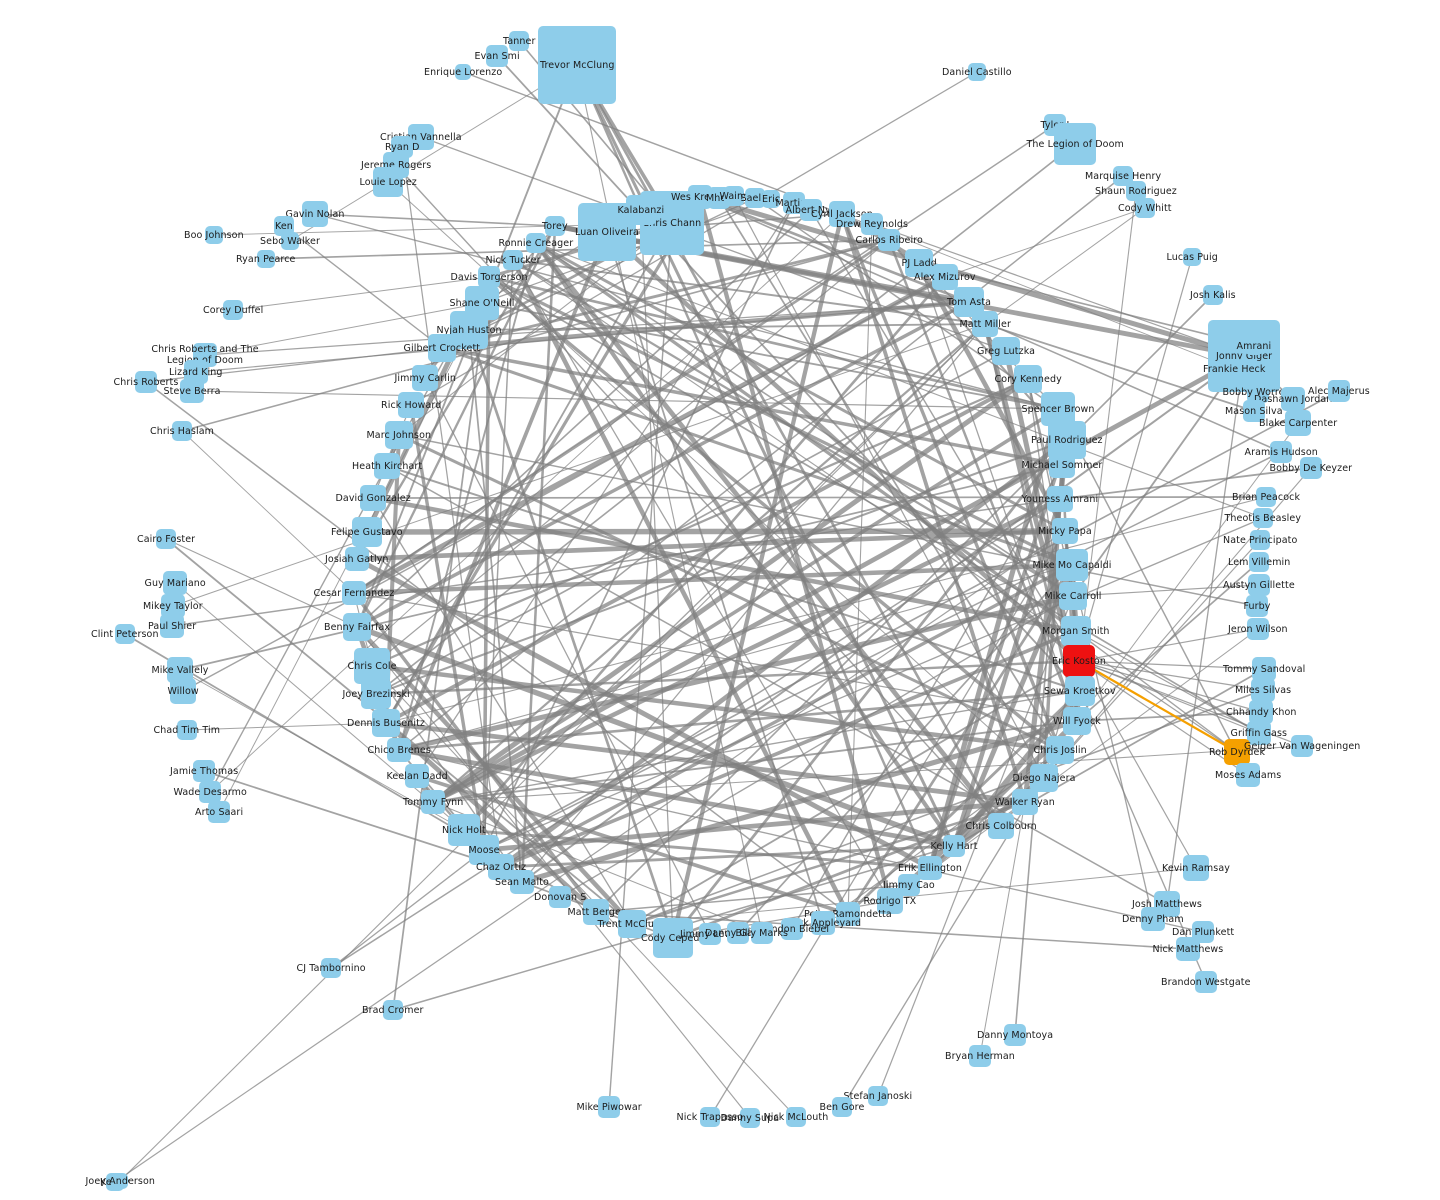 The height and width of the screenshot is (1200, 1440). Describe the element at coordinates (1237, 752) in the screenshot. I see `graph-node-rob-dyrdek` at that location.